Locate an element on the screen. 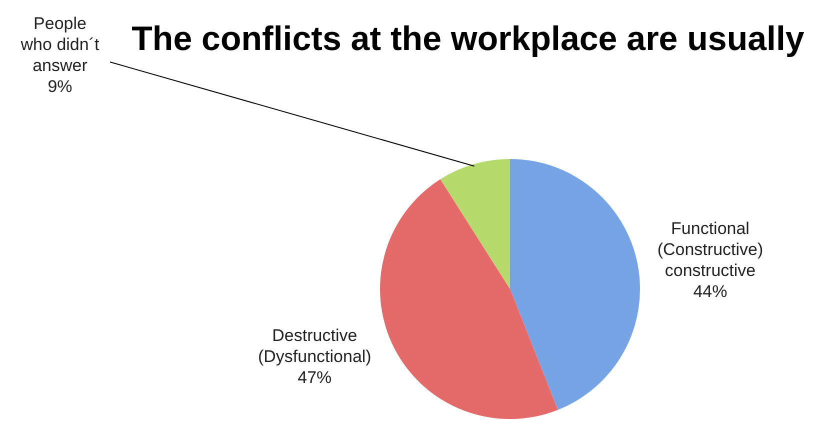  slice-label: People who didn´t answer is located at coordinates (60, 45).